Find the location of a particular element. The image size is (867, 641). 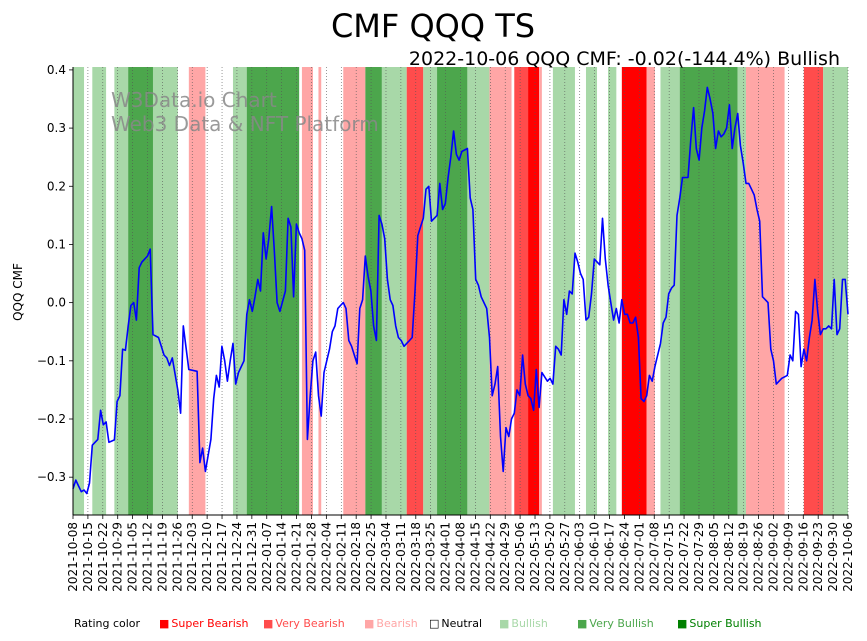

x-tick-label: 2022-01-28 is located at coordinates (311, 557).